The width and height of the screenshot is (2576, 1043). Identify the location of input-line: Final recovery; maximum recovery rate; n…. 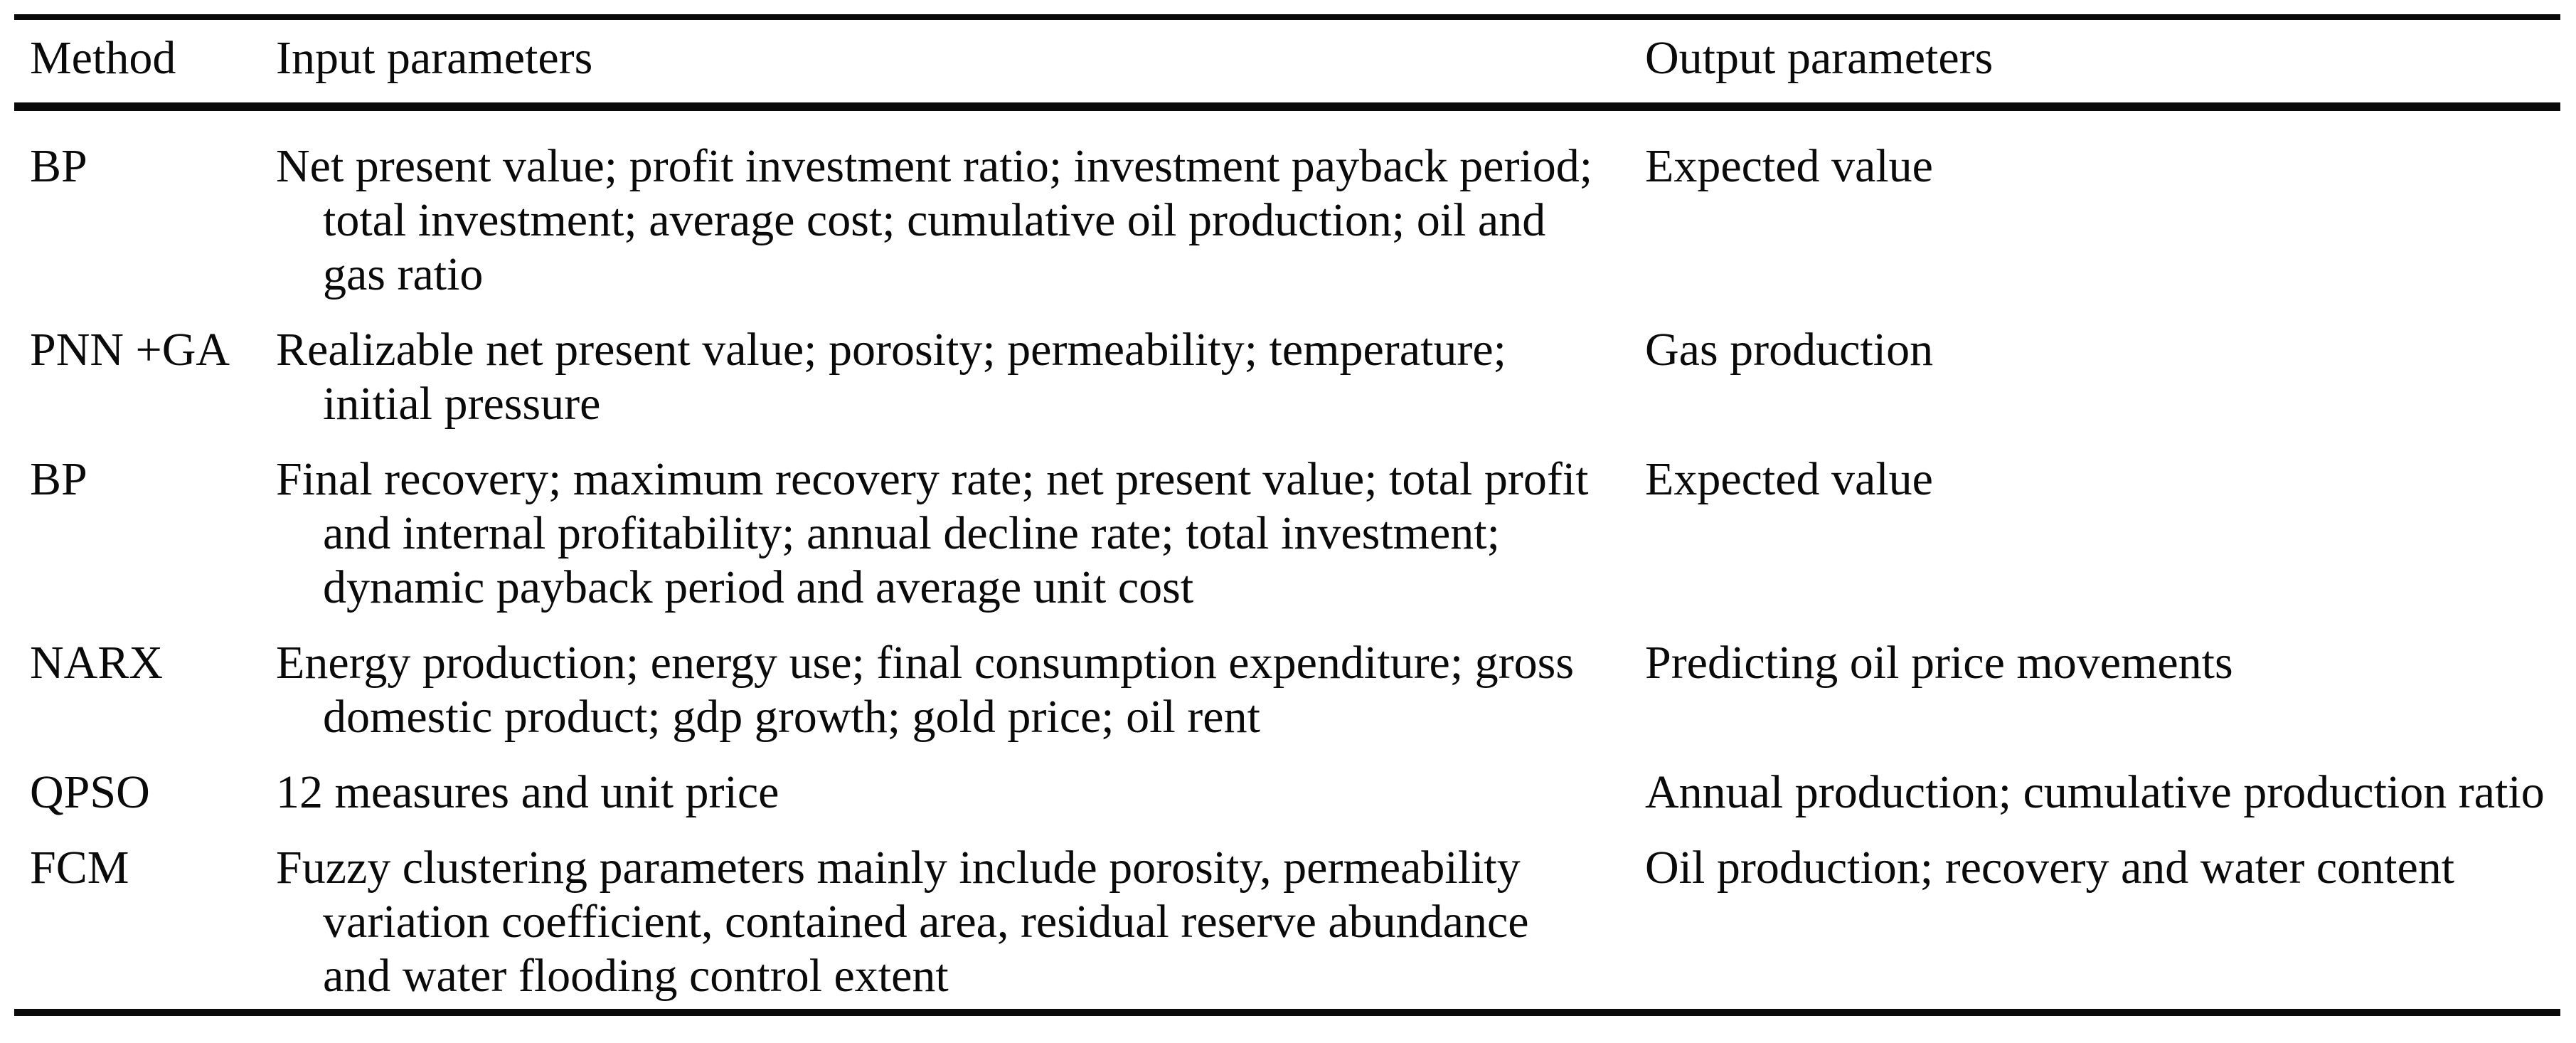
(932, 479).